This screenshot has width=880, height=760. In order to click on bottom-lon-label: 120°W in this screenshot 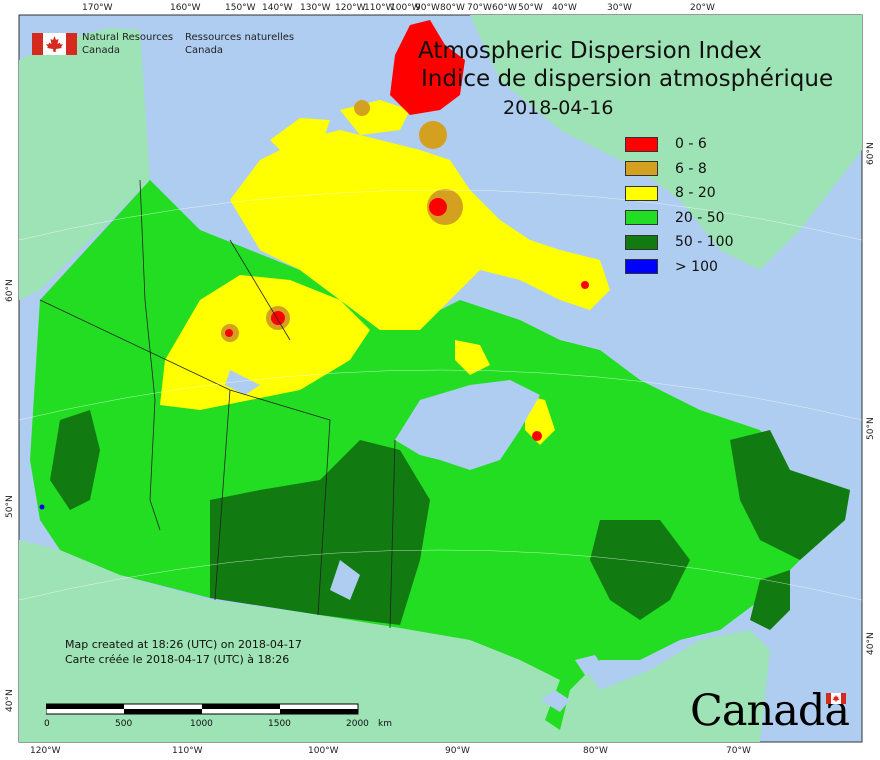, I will do `click(45, 751)`.